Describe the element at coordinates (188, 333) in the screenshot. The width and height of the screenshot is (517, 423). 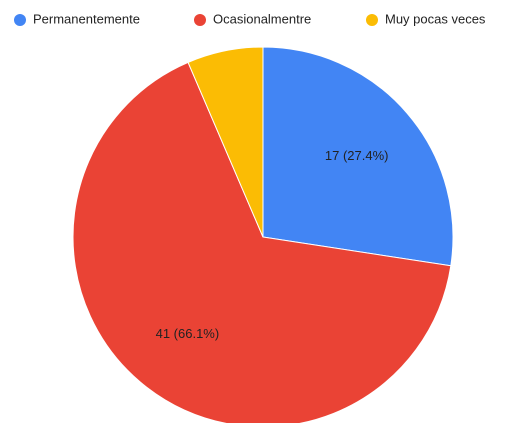
I see `data-label: 41 (66.1%)` at that location.